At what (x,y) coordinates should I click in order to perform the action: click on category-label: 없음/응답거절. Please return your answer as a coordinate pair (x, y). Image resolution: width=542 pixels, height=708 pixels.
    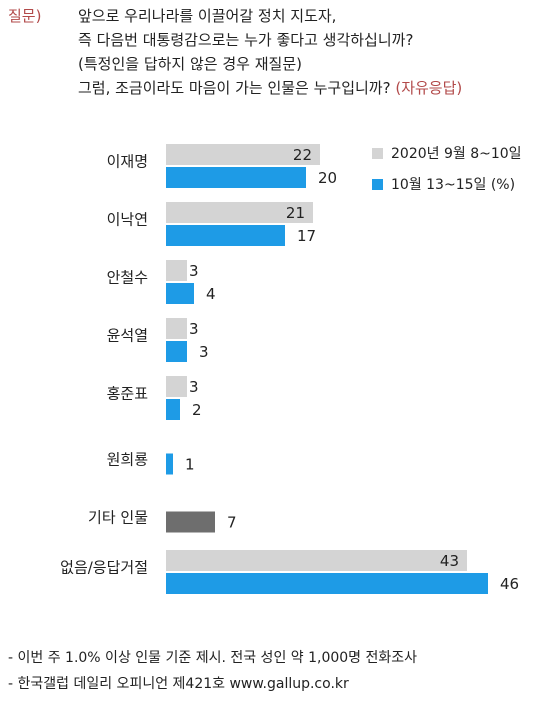
    Looking at the image, I should click on (104, 568).